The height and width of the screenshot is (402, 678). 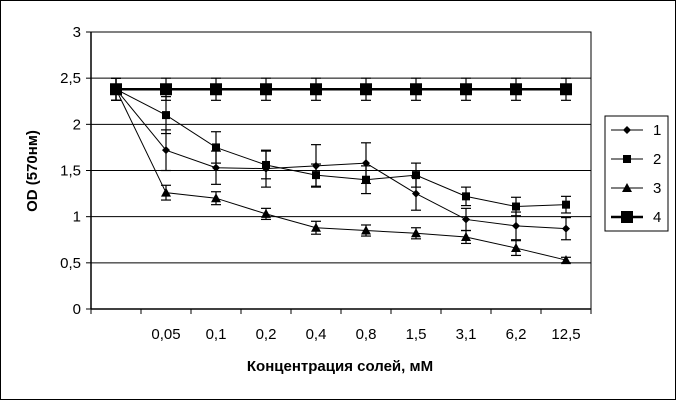 What do you see at coordinates (340, 366) in the screenshot?
I see `x-axis-title: Концентрация солей, мМ` at bounding box center [340, 366].